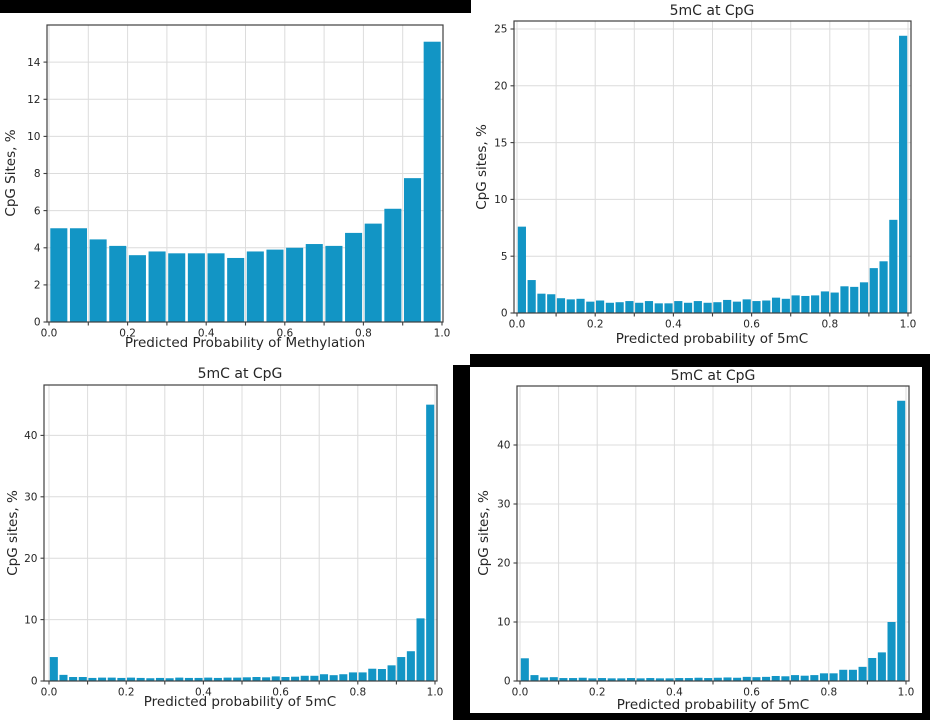 Image resolution: width=930 pixels, height=720 pixels. What do you see at coordinates (37, 174) in the screenshot?
I see `svg-text: 8` at bounding box center [37, 174].